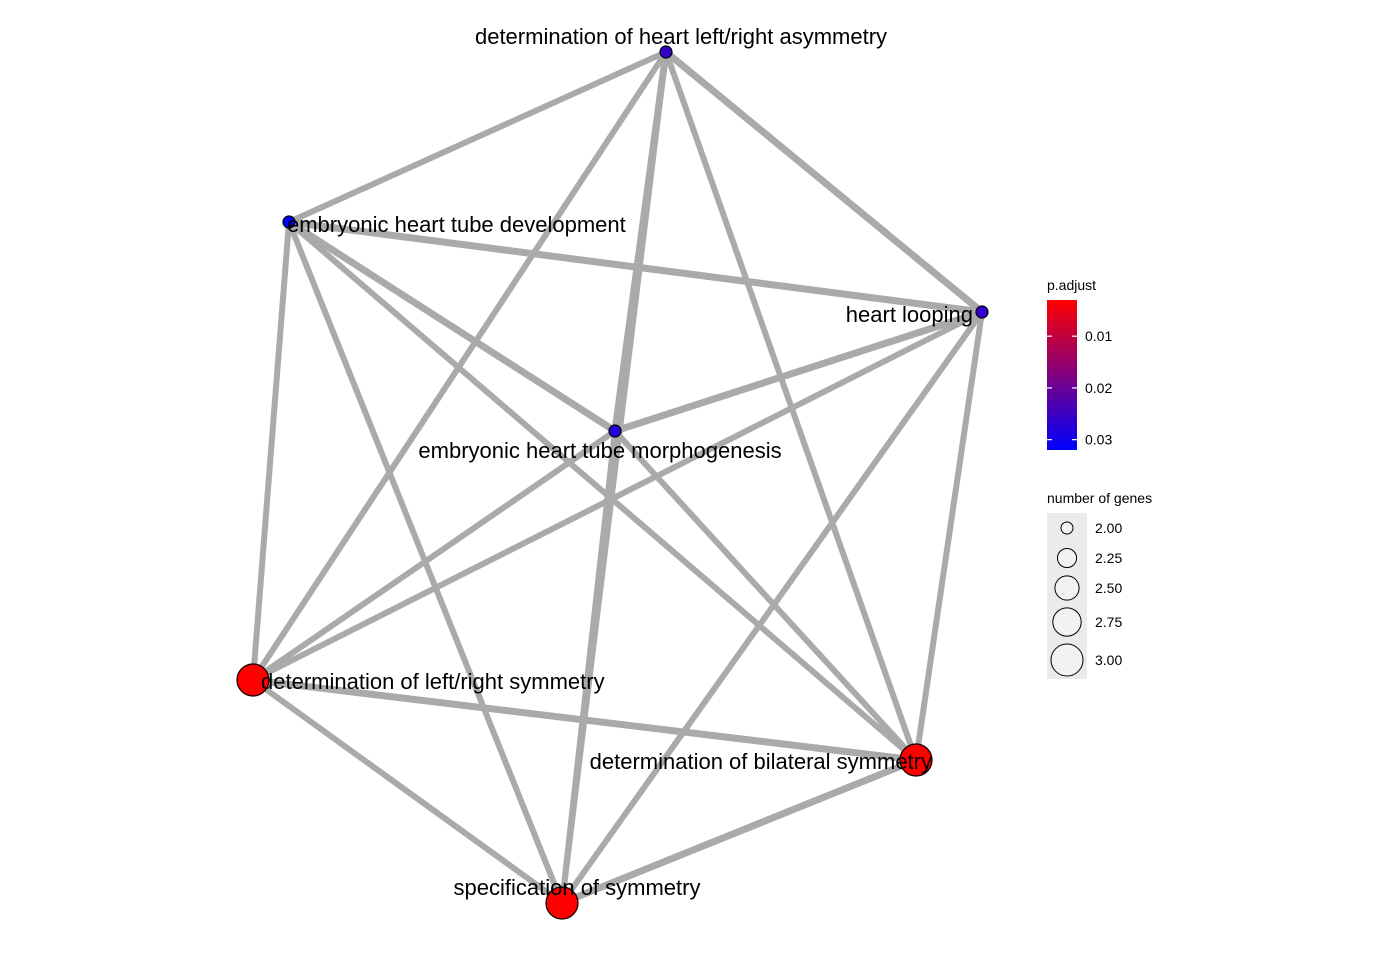 This screenshot has height=960, width=1400. I want to click on node-n1, so click(666, 52).